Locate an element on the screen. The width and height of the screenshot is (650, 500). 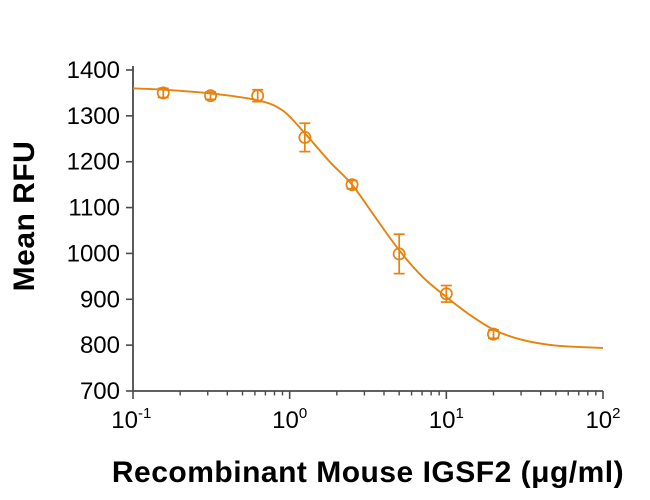
y-tick-label: 1300 is located at coordinates (93, 116).